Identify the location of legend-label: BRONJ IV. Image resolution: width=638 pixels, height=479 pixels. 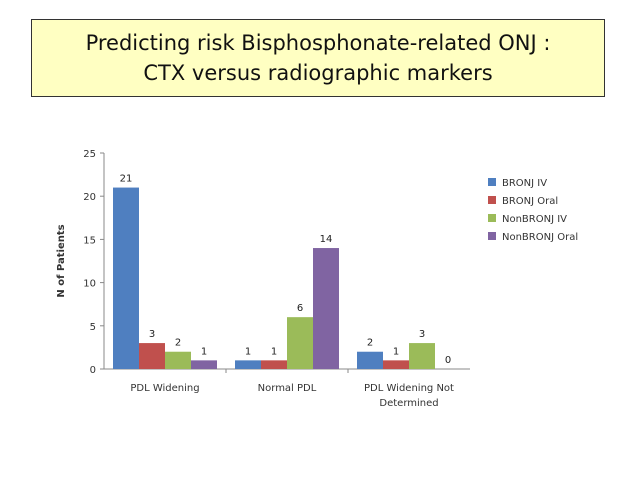
(524, 183).